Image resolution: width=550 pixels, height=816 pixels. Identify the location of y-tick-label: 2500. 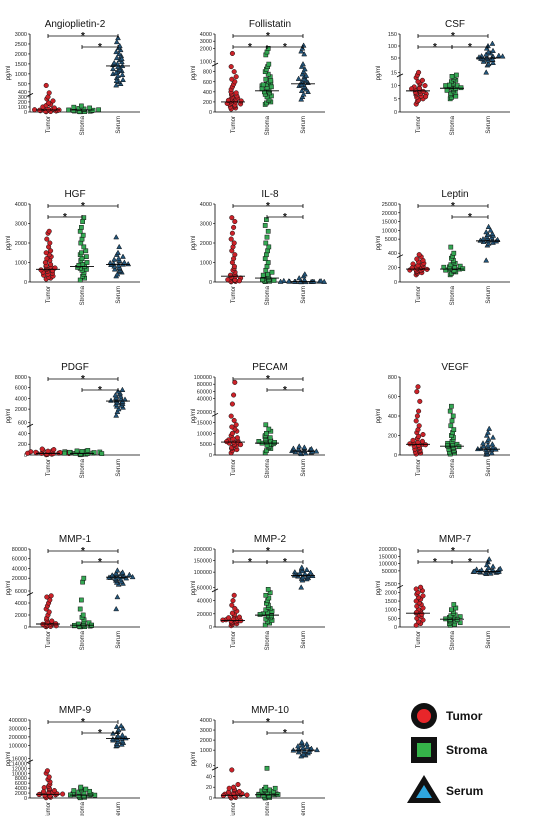
(391, 585).